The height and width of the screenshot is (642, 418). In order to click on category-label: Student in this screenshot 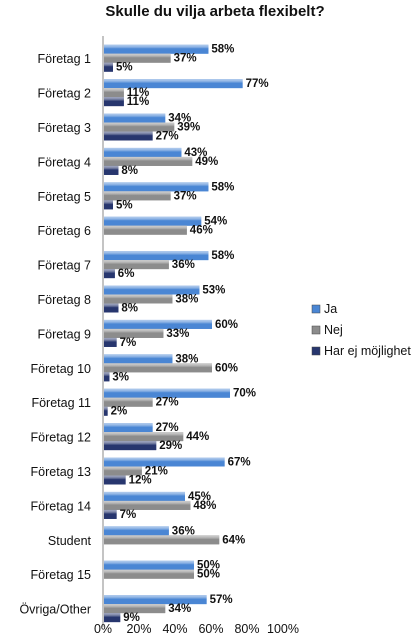, I will do `click(70, 541)`.